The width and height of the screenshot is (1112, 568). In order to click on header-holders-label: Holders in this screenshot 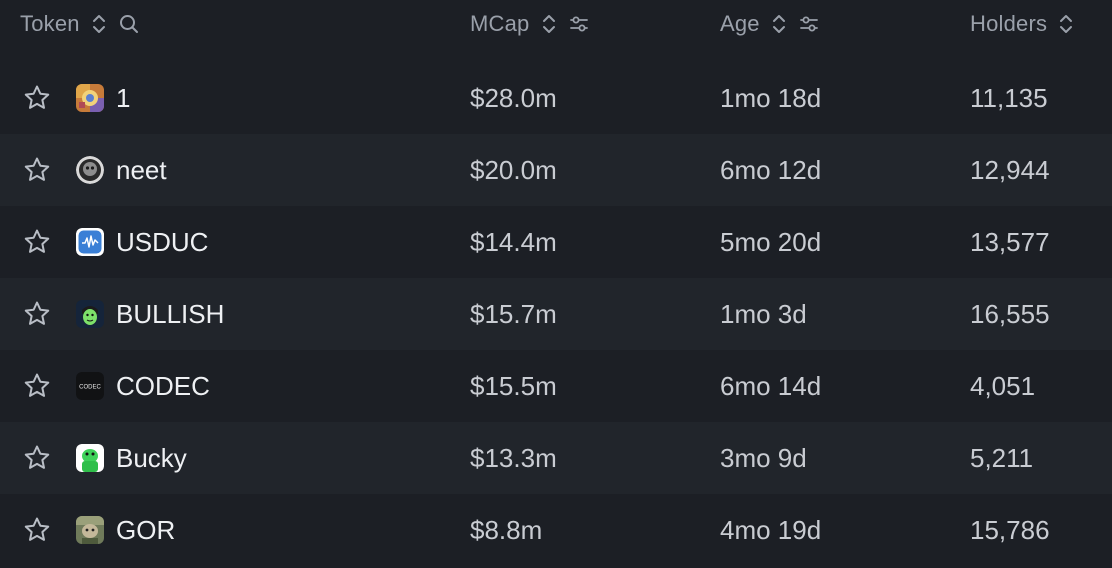, I will do `click(1009, 23)`.